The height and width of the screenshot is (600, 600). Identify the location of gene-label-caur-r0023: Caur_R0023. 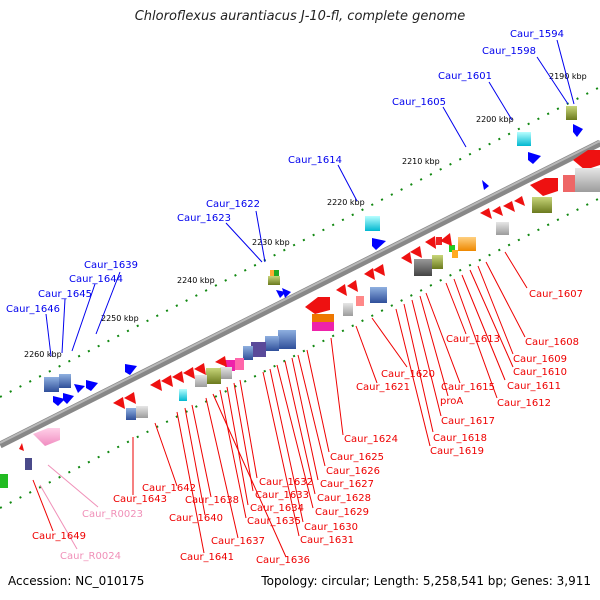
(112, 514).